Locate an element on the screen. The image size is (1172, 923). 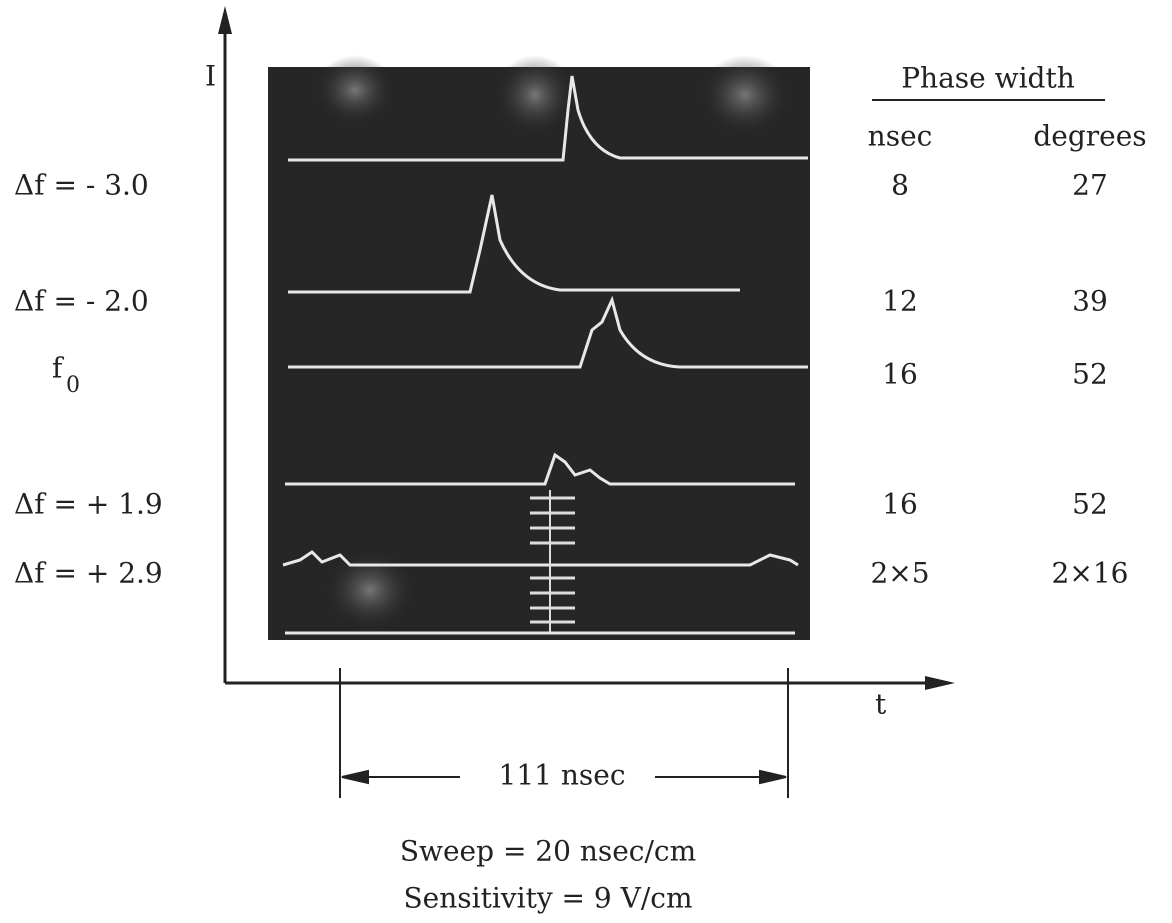
column-header: degrees is located at coordinates (1089, 136).